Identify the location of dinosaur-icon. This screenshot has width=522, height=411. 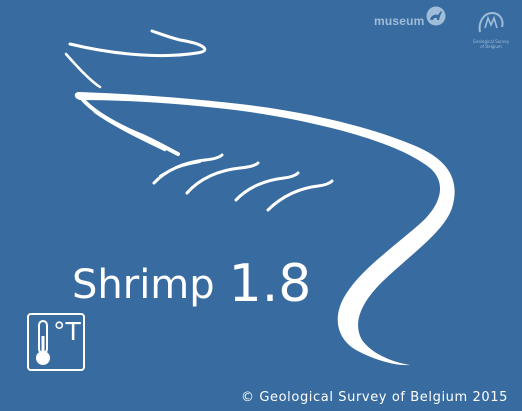
(436, 16).